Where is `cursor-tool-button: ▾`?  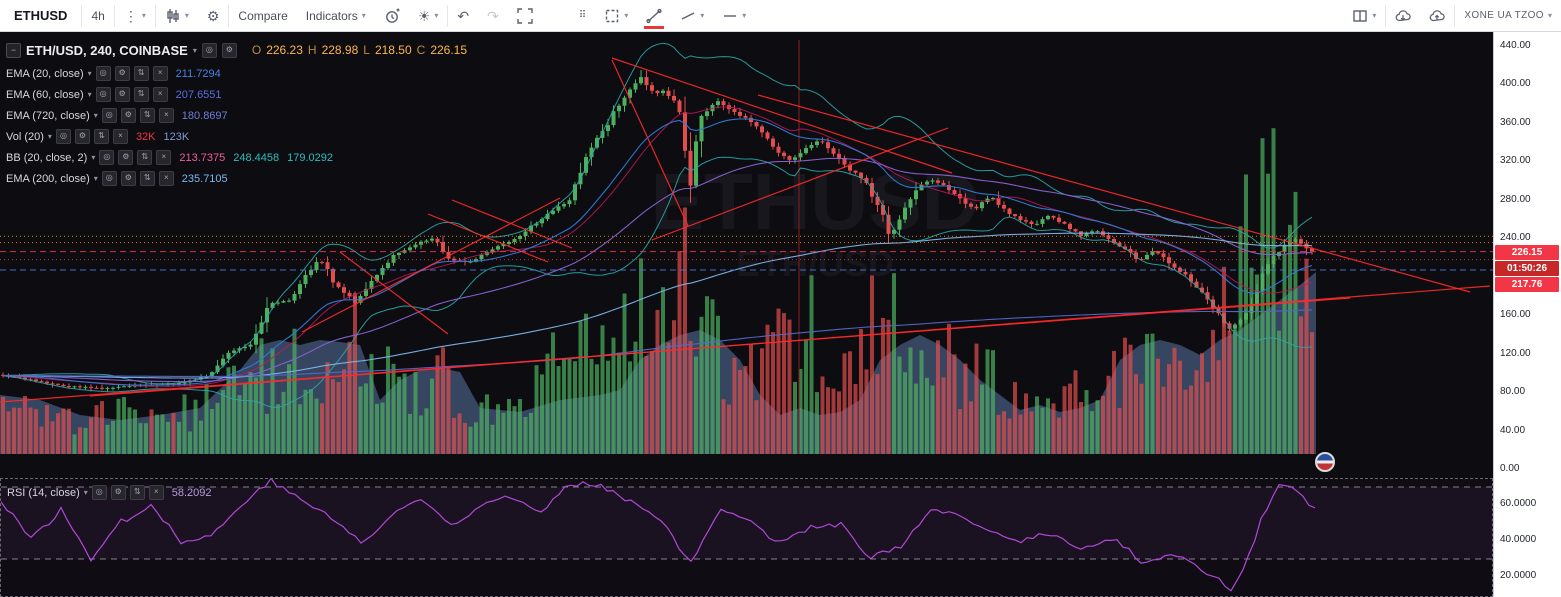 cursor-tool-button: ▾ is located at coordinates (616, 15).